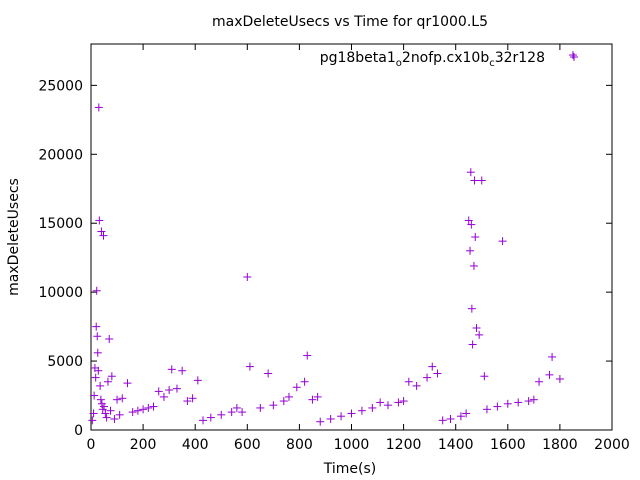 The image size is (640, 480). What do you see at coordinates (195, 445) in the screenshot?
I see `x-tick-label: 400` at bounding box center [195, 445].